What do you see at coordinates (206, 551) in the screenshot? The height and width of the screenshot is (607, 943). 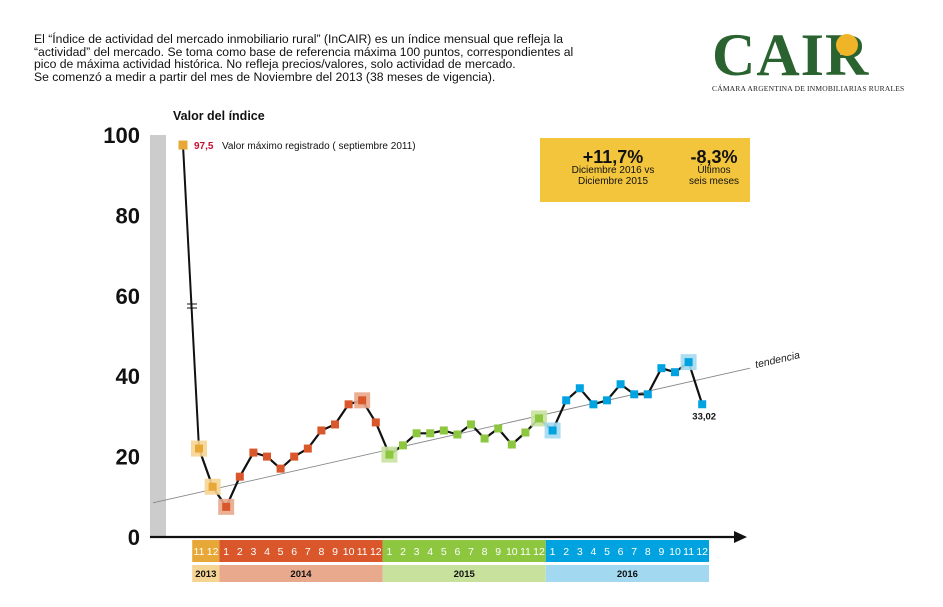 I see `month-band-2013` at bounding box center [206, 551].